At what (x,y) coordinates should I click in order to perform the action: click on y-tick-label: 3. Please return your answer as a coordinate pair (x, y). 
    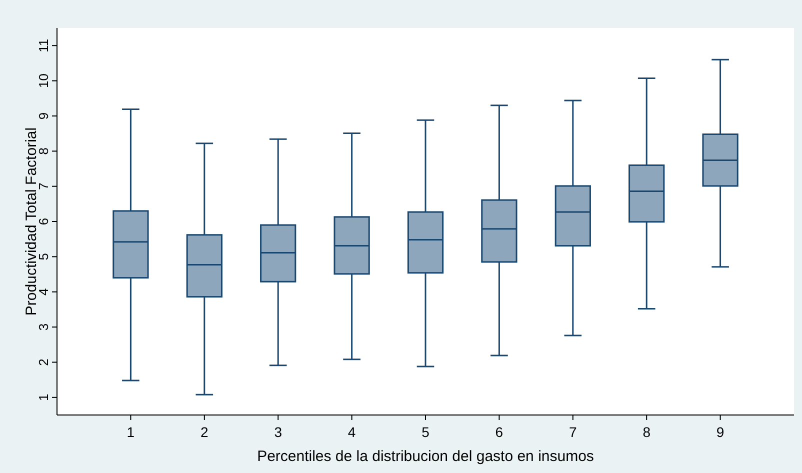
    Looking at the image, I should click on (43, 327).